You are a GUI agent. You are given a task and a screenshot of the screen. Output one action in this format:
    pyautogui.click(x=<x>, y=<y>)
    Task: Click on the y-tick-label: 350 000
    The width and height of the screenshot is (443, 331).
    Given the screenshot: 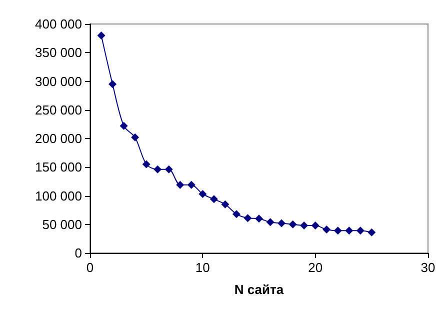 What is the action you would take?
    pyautogui.click(x=58, y=52)
    